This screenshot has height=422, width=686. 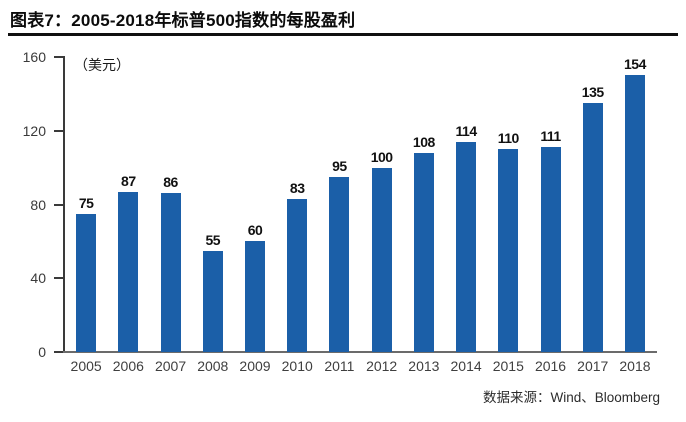 What do you see at coordinates (170, 182) in the screenshot?
I see `bar-value-label: 86` at bounding box center [170, 182].